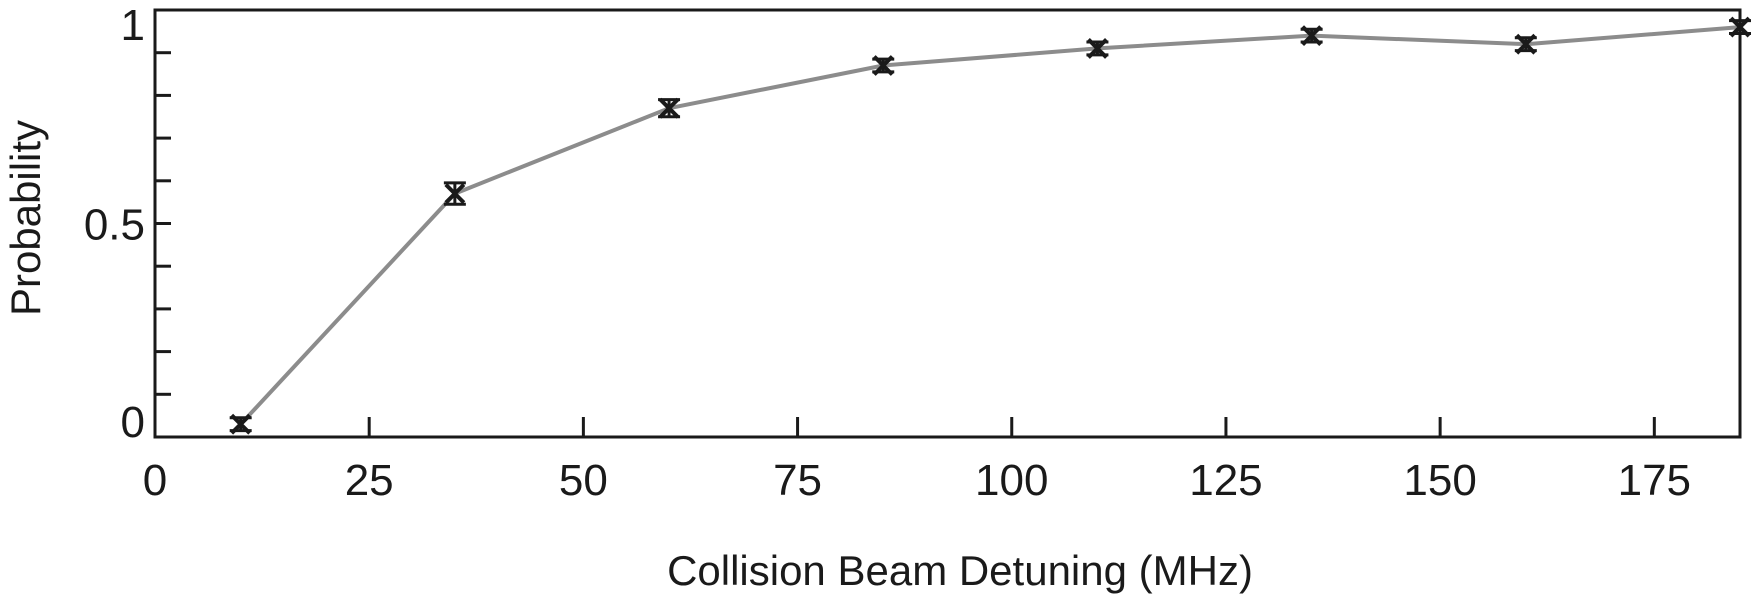  Describe the element at coordinates (583, 480) in the screenshot. I see `x-tick-label: 50` at that location.